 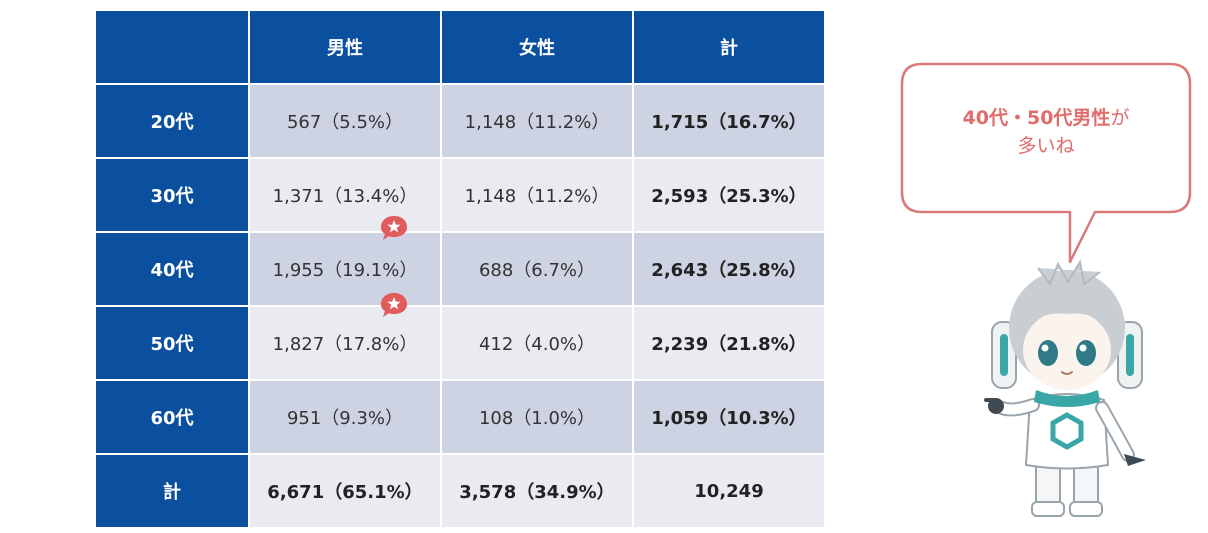 What do you see at coordinates (537, 47) in the screenshot?
I see `header-female: 女性` at bounding box center [537, 47].